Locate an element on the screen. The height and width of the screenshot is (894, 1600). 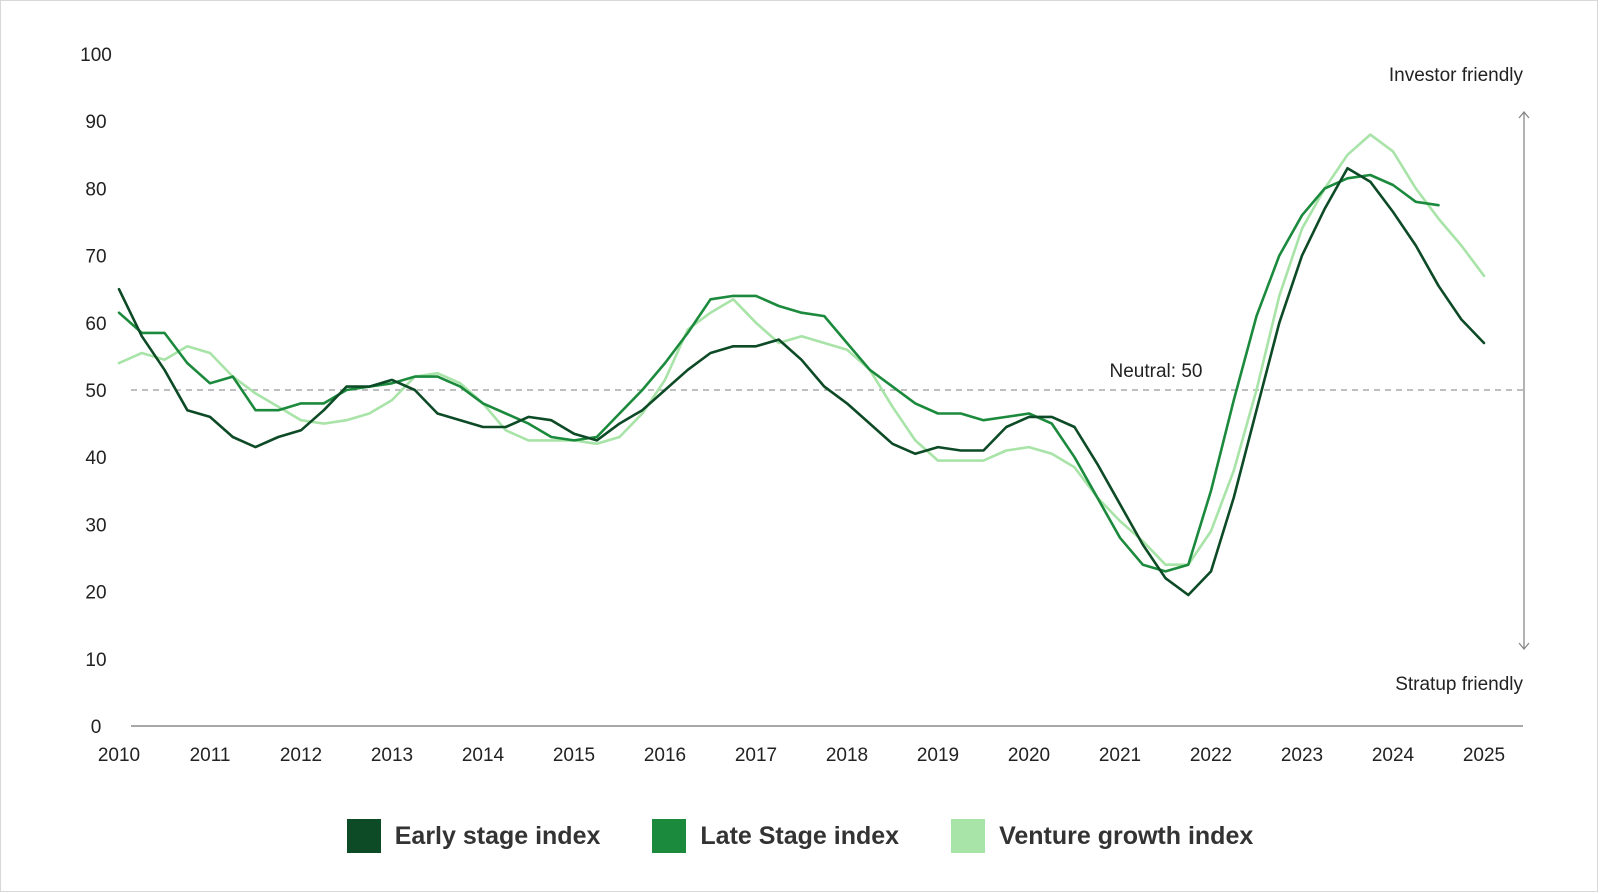
investor-friendly-label: Investor friendly is located at coordinates (1456, 75).